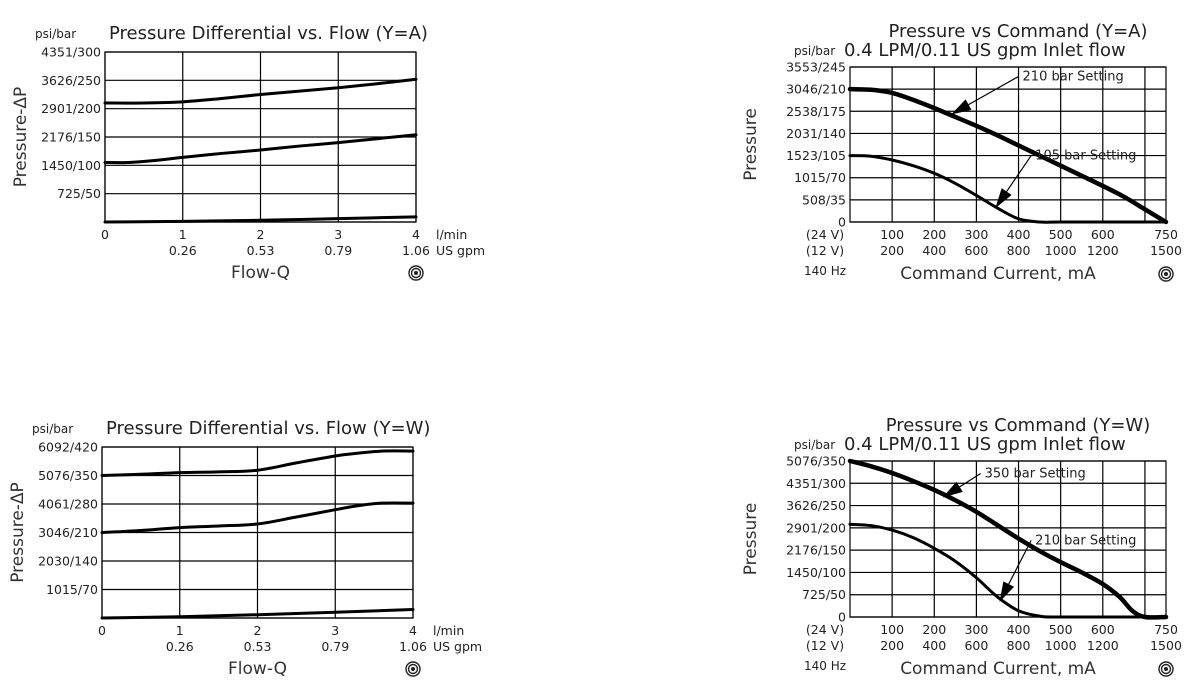 The image size is (1200, 699). I want to click on svg-text: 210 bar Setting, so click(1085, 540).